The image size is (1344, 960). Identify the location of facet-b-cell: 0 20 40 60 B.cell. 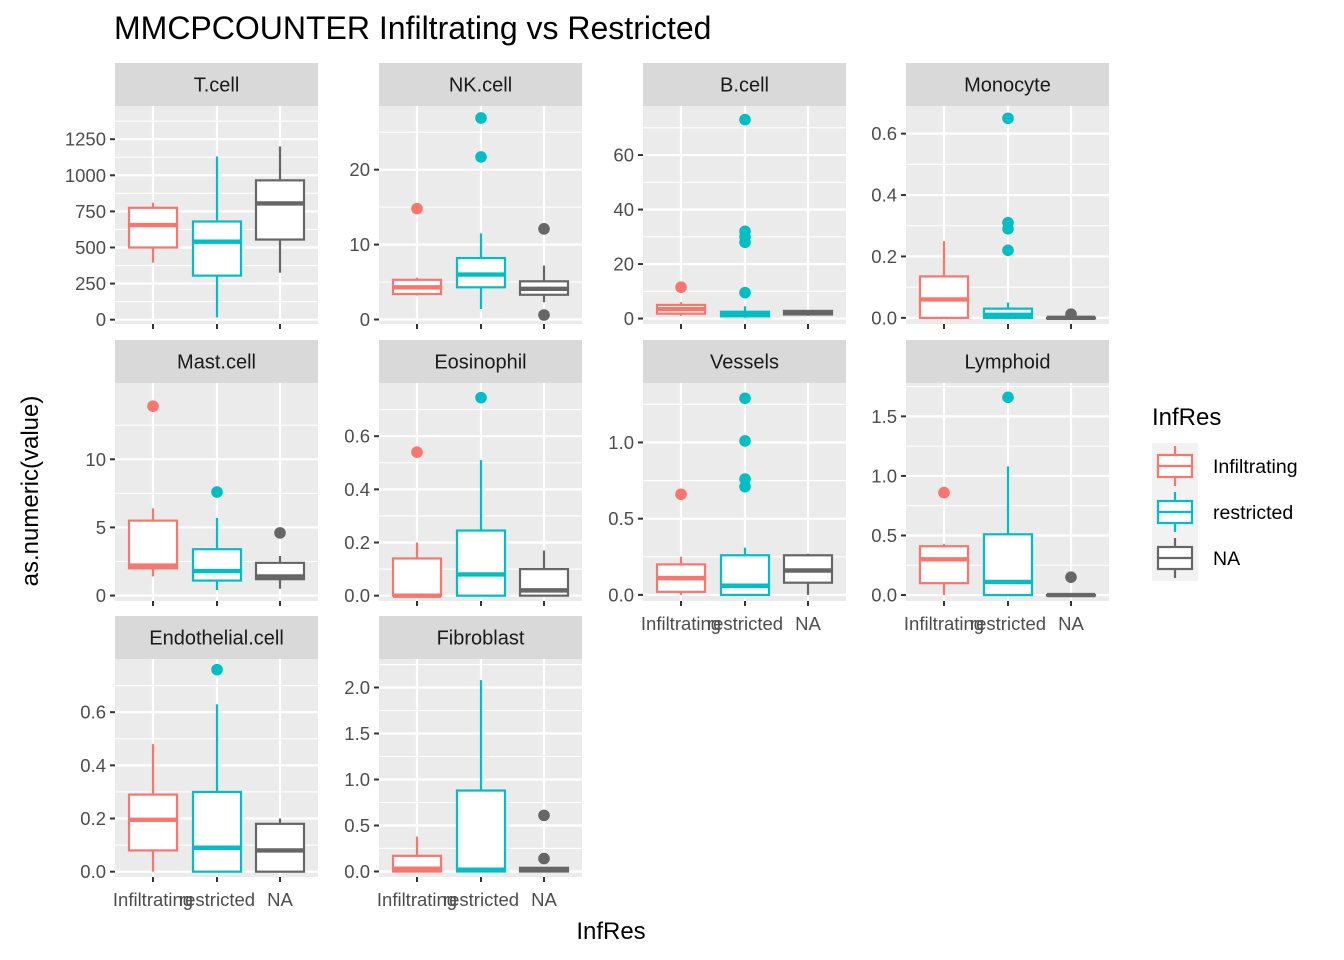
(729, 196).